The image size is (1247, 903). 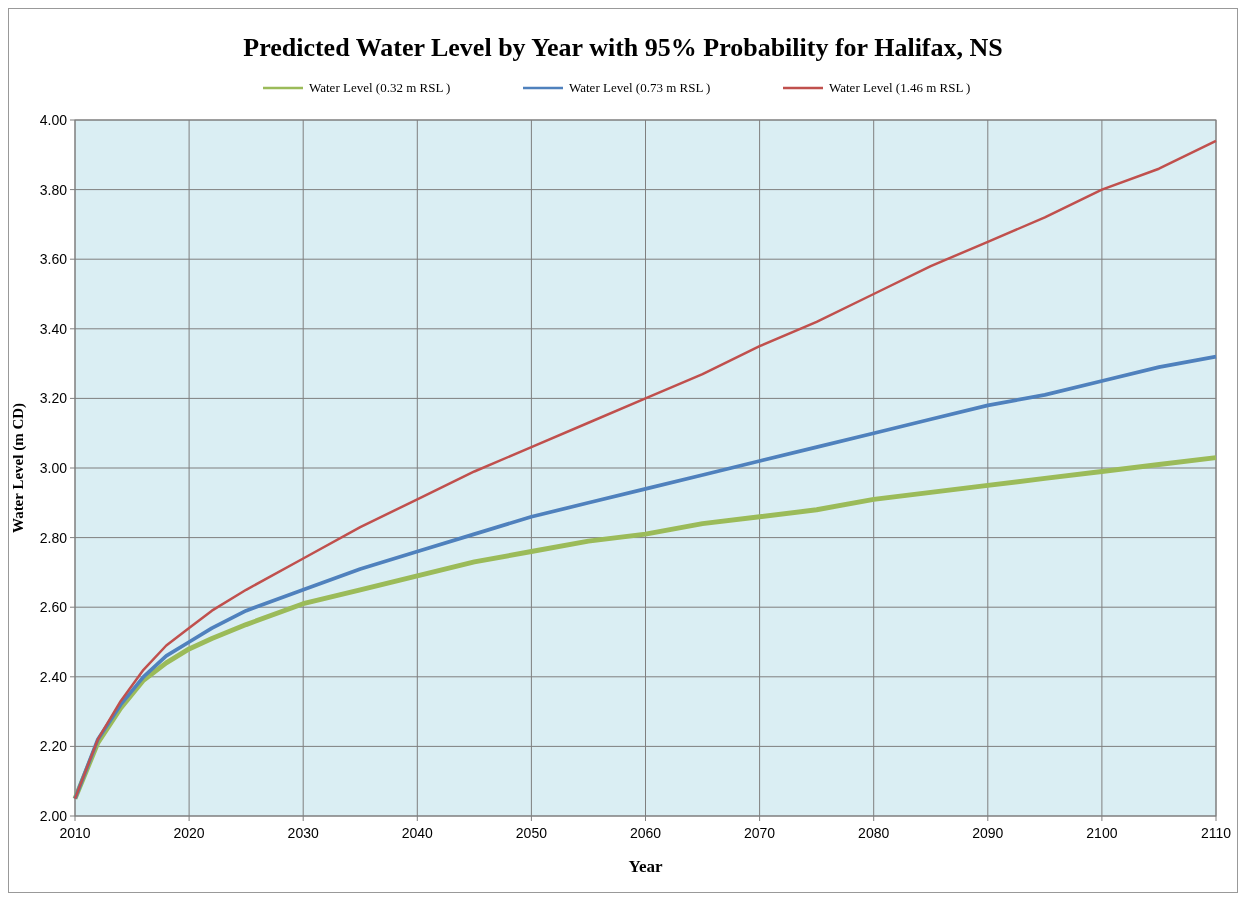 I want to click on y-axis-title: Water Level (m CD), so click(x=18, y=468).